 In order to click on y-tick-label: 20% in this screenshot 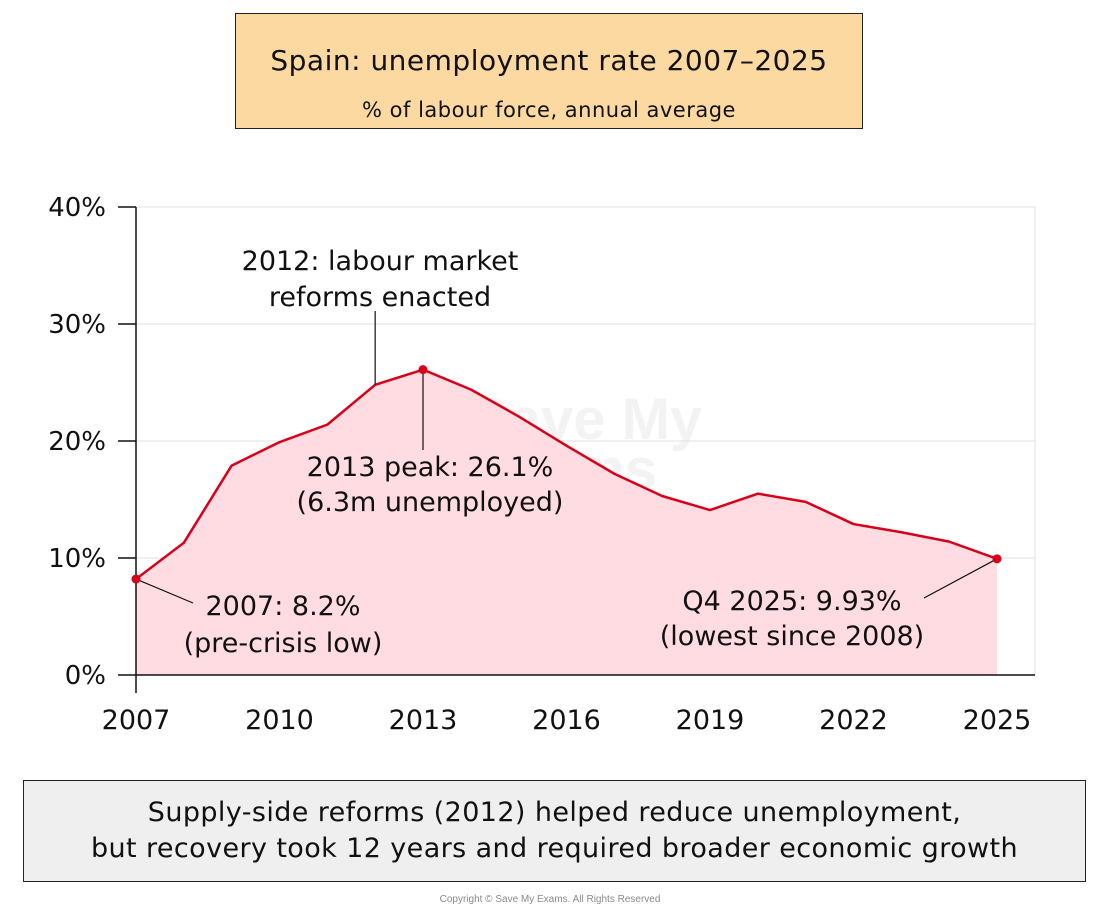, I will do `click(77, 442)`.